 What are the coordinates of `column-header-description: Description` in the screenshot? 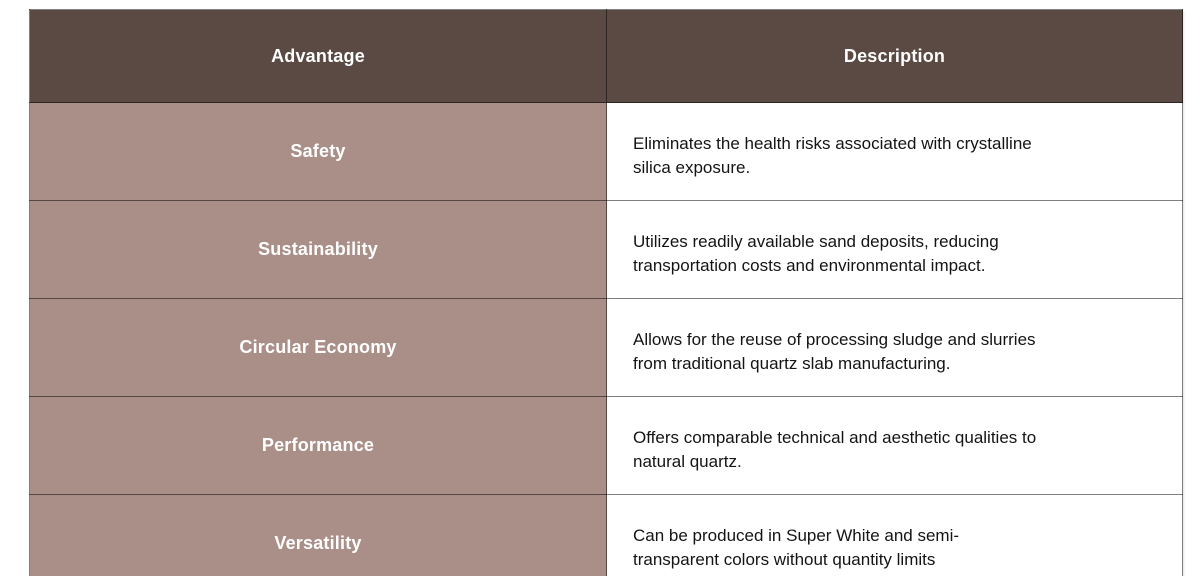 It's located at (894, 56).